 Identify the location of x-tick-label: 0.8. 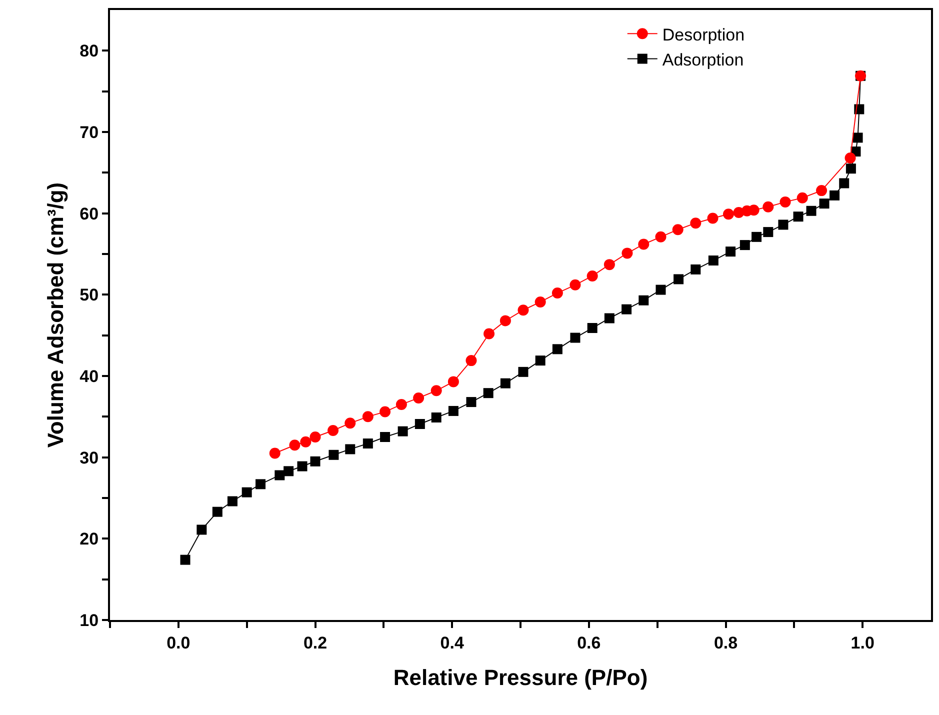
(726, 642).